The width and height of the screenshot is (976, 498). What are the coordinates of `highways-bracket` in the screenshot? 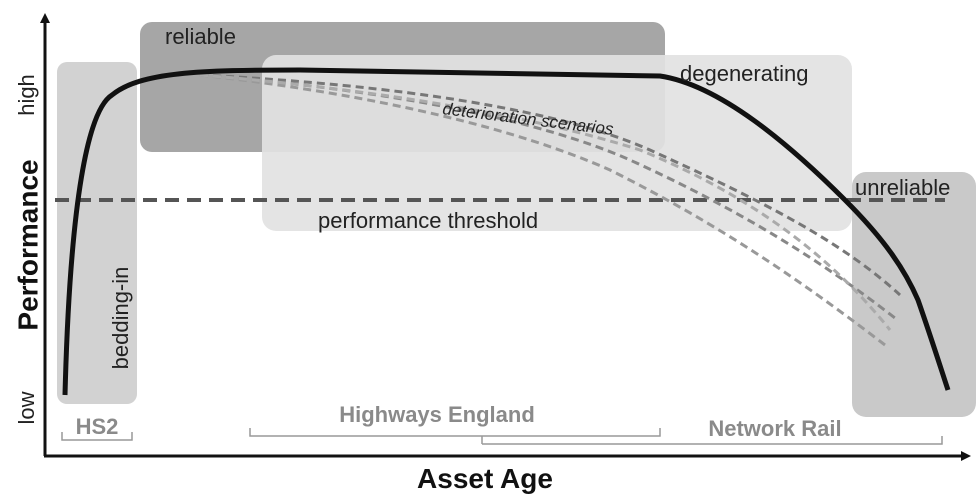 It's located at (455, 436).